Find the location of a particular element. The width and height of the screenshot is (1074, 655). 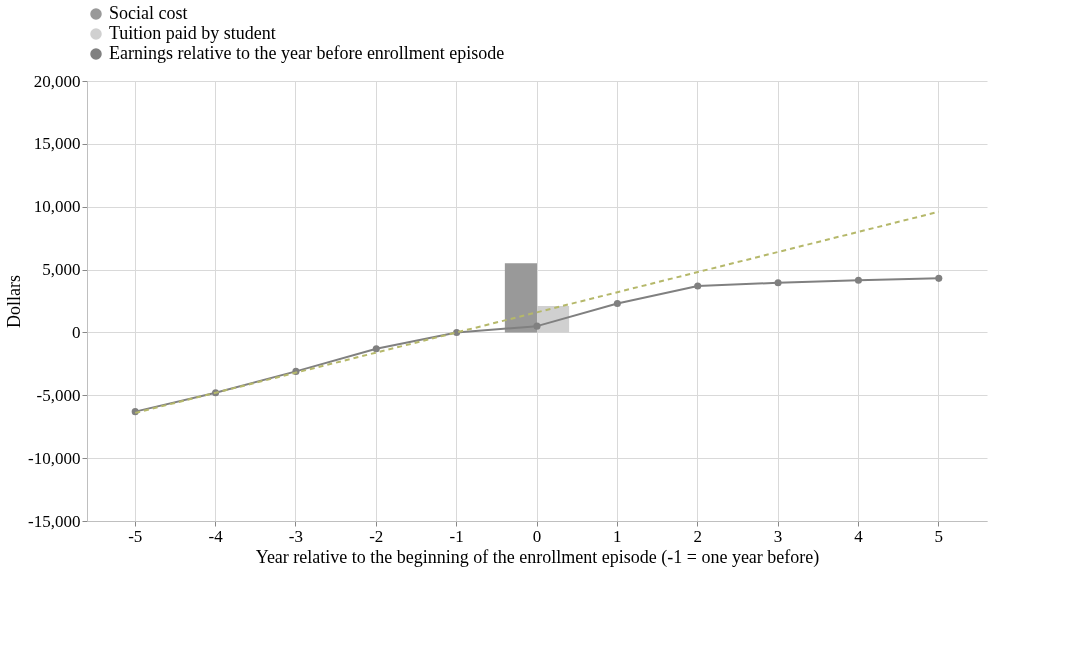

y-tick-label: 0 is located at coordinates (76, 332).